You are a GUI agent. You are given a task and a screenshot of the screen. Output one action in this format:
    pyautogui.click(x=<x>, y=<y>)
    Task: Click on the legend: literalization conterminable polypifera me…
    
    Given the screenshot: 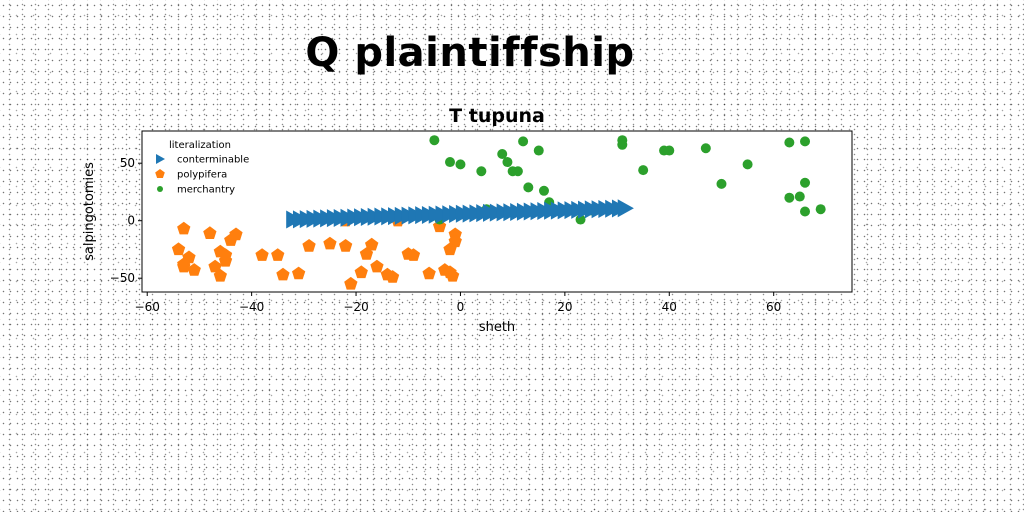 What is the action you would take?
    pyautogui.click(x=202, y=168)
    